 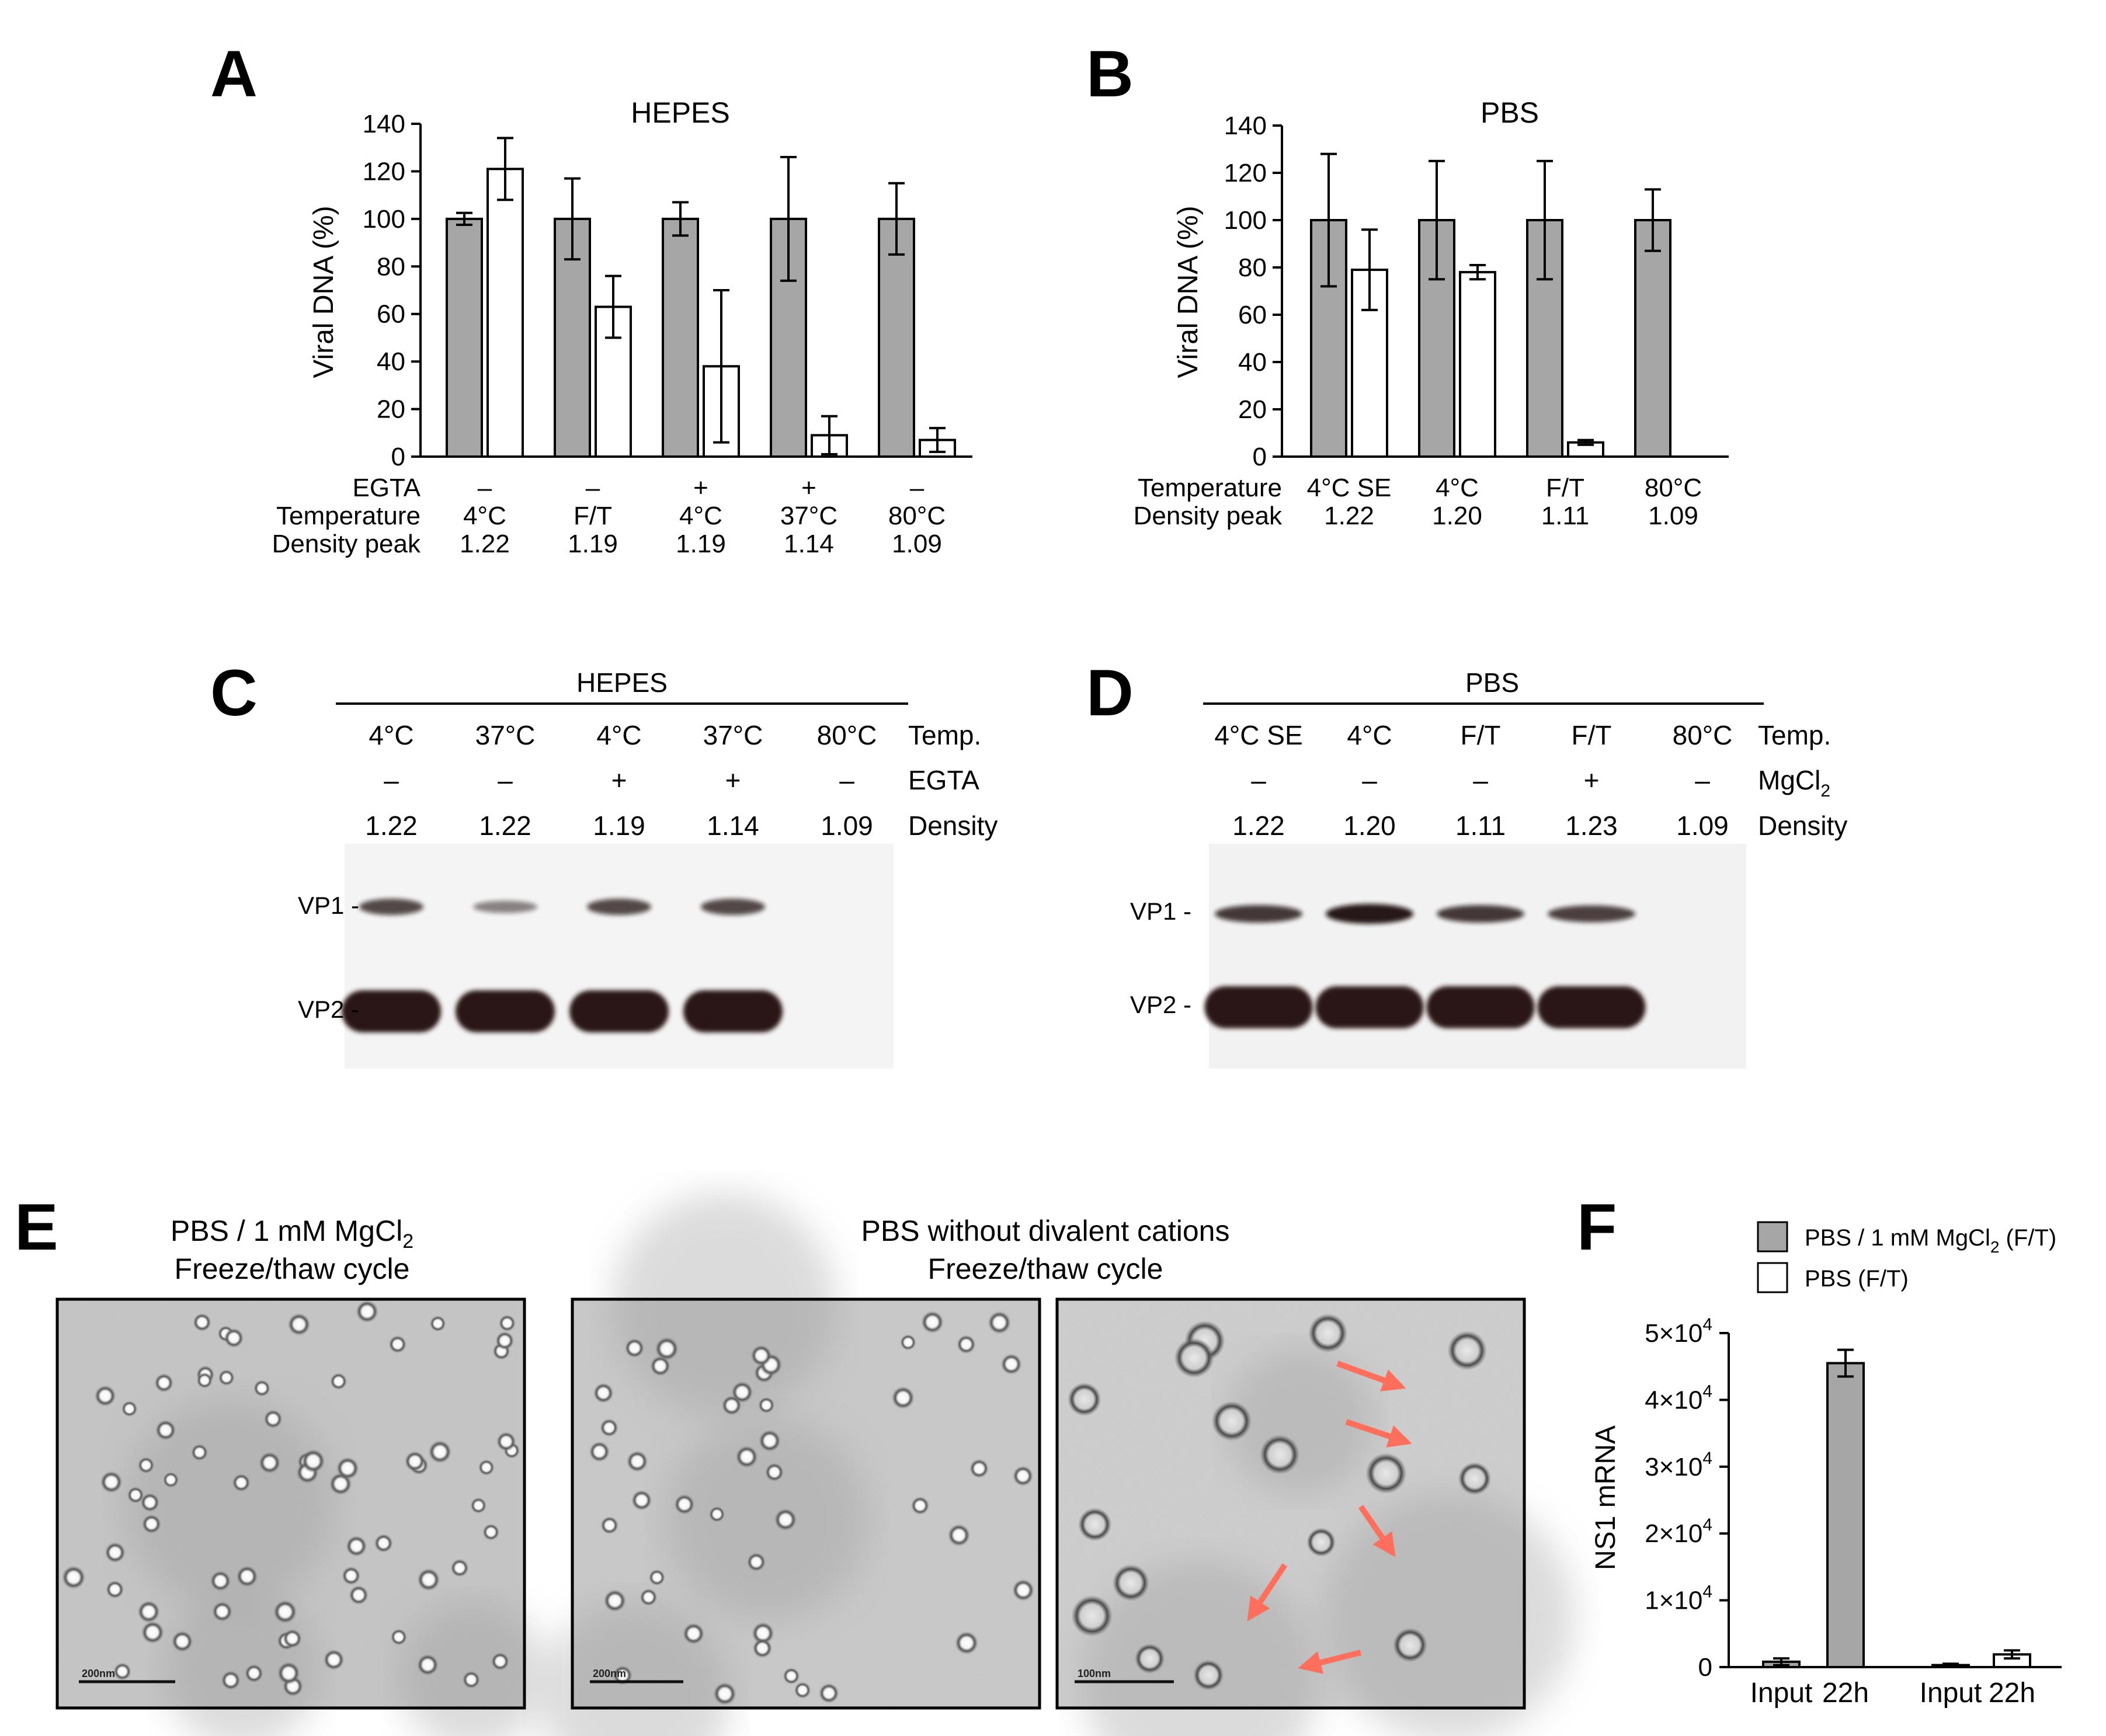 I want to click on chart-f-xlabel-3: 22h, so click(x=2012, y=1693).